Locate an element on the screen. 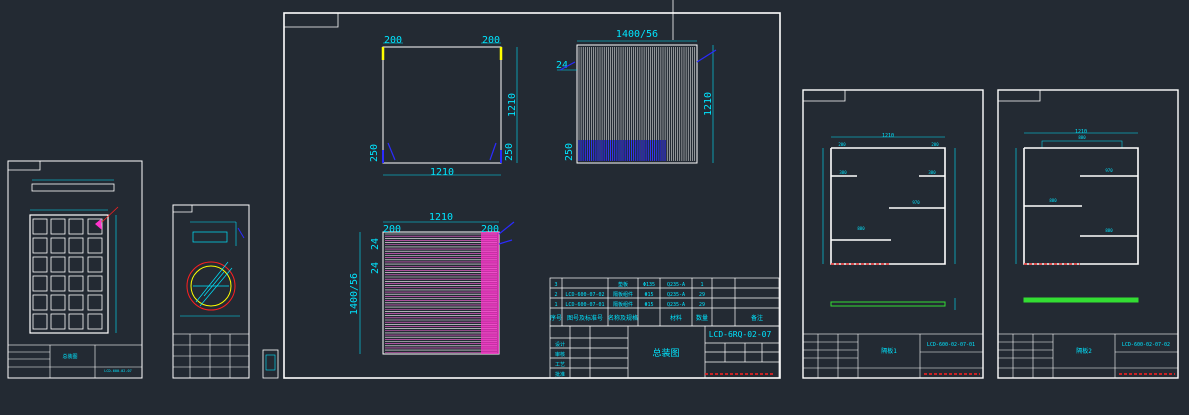  plate-top-left-dim-width: 1210 is located at coordinates (442, 172).